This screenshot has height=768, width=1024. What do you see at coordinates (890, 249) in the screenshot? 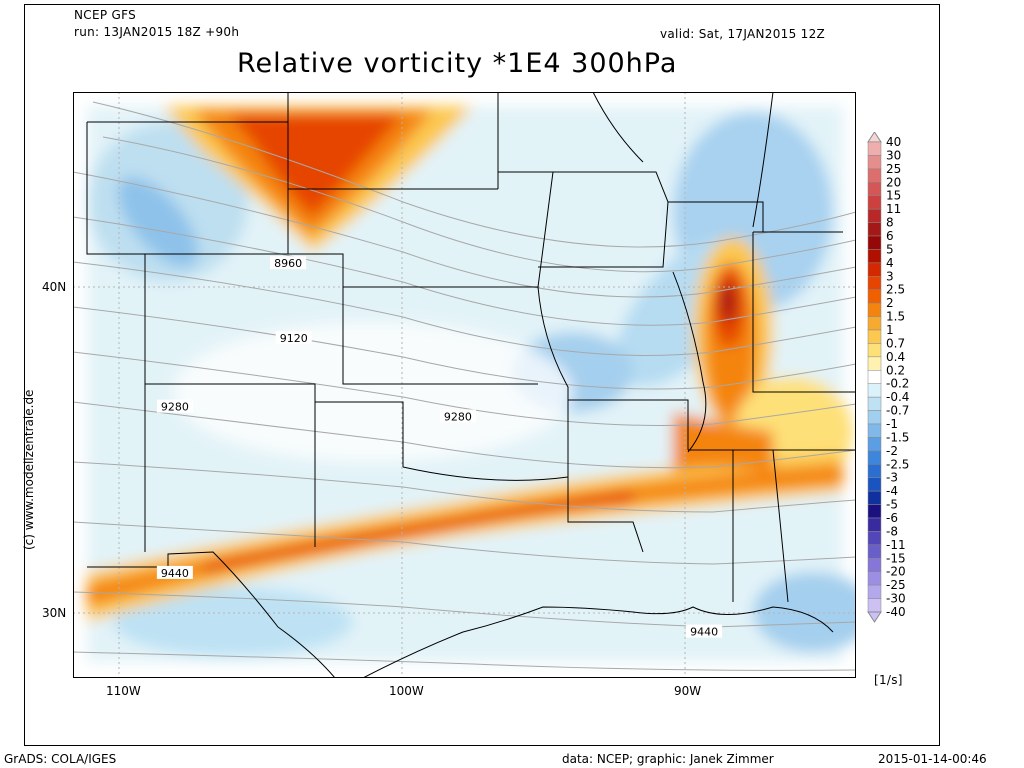
I see `legend-label-8: 5` at bounding box center [890, 249].